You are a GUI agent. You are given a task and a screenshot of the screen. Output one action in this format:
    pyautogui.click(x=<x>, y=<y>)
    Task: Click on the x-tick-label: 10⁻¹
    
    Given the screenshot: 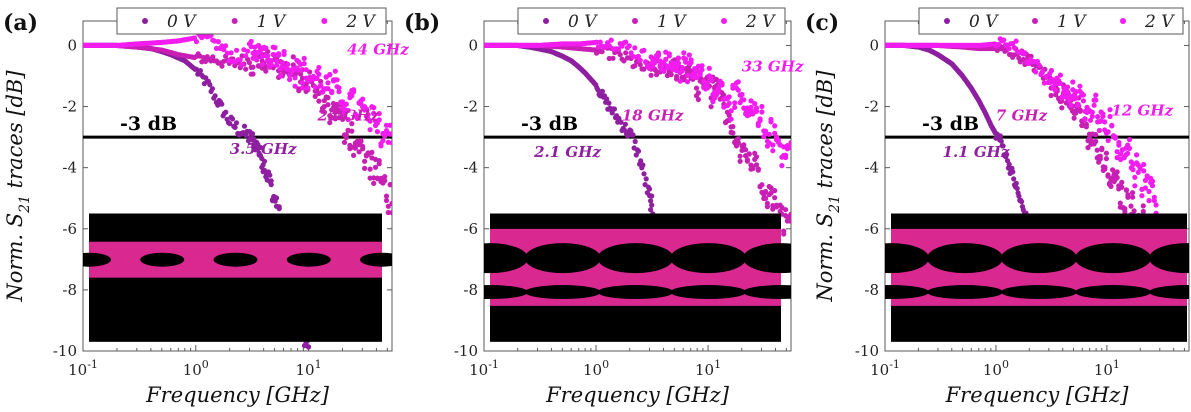 What is the action you would take?
    pyautogui.click(x=484, y=368)
    